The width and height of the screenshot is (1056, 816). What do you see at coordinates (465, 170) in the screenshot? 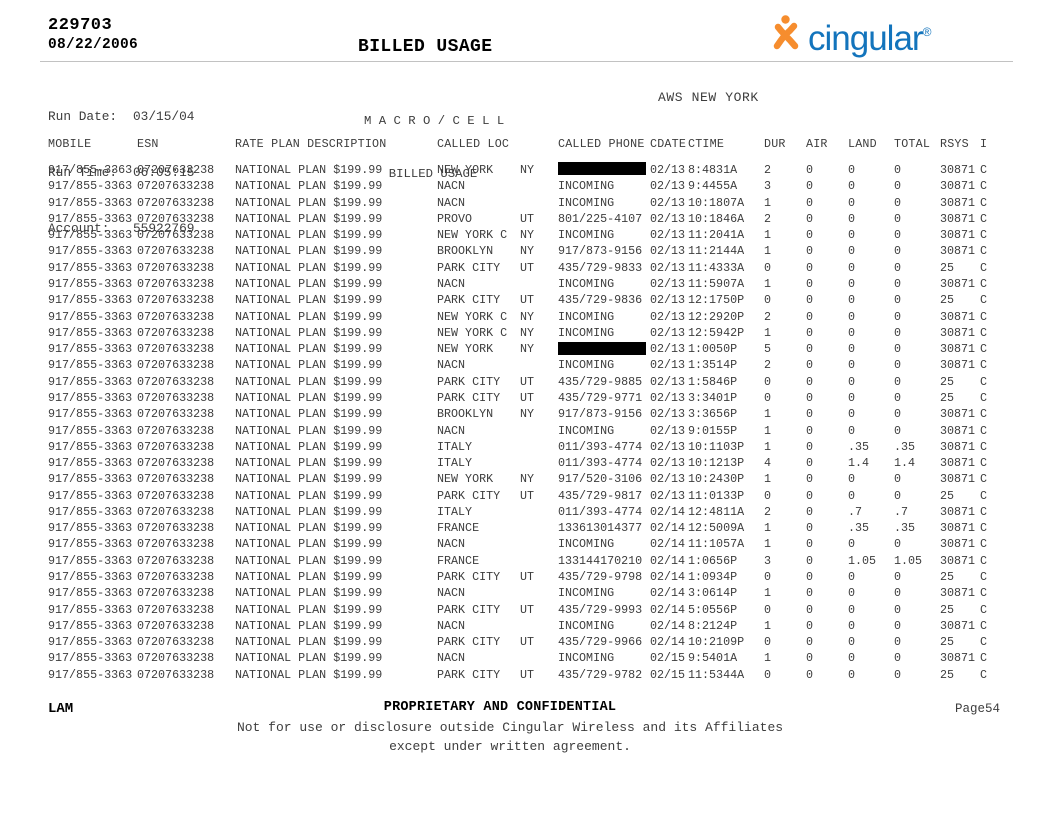
I see `cell-called-loc-city: NEW YORK` at bounding box center [465, 170].